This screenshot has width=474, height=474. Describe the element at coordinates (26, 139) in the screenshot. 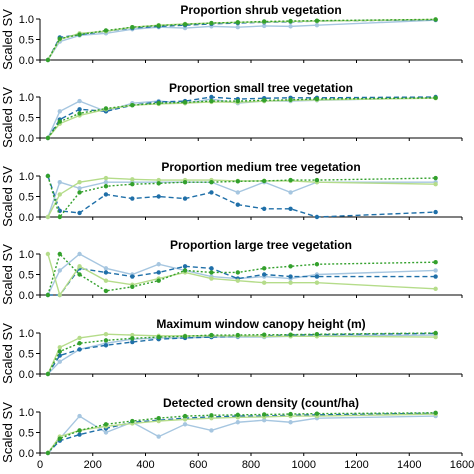

I see `y-tick-label: 0.0` at that location.